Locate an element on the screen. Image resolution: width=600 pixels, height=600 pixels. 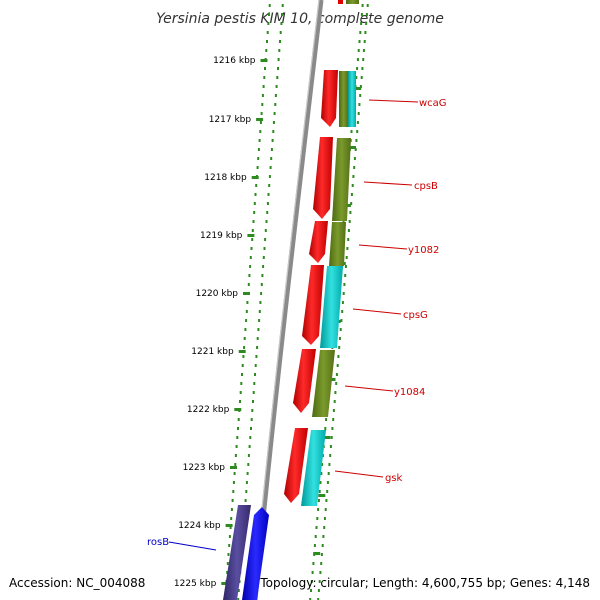
gene-label-rosB: rosB is located at coordinates (158, 542).